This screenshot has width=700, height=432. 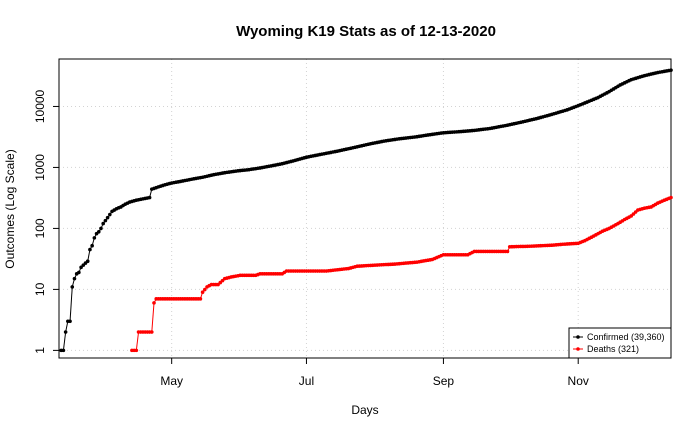 I want to click on x-axis-label: Days, so click(x=364, y=410).